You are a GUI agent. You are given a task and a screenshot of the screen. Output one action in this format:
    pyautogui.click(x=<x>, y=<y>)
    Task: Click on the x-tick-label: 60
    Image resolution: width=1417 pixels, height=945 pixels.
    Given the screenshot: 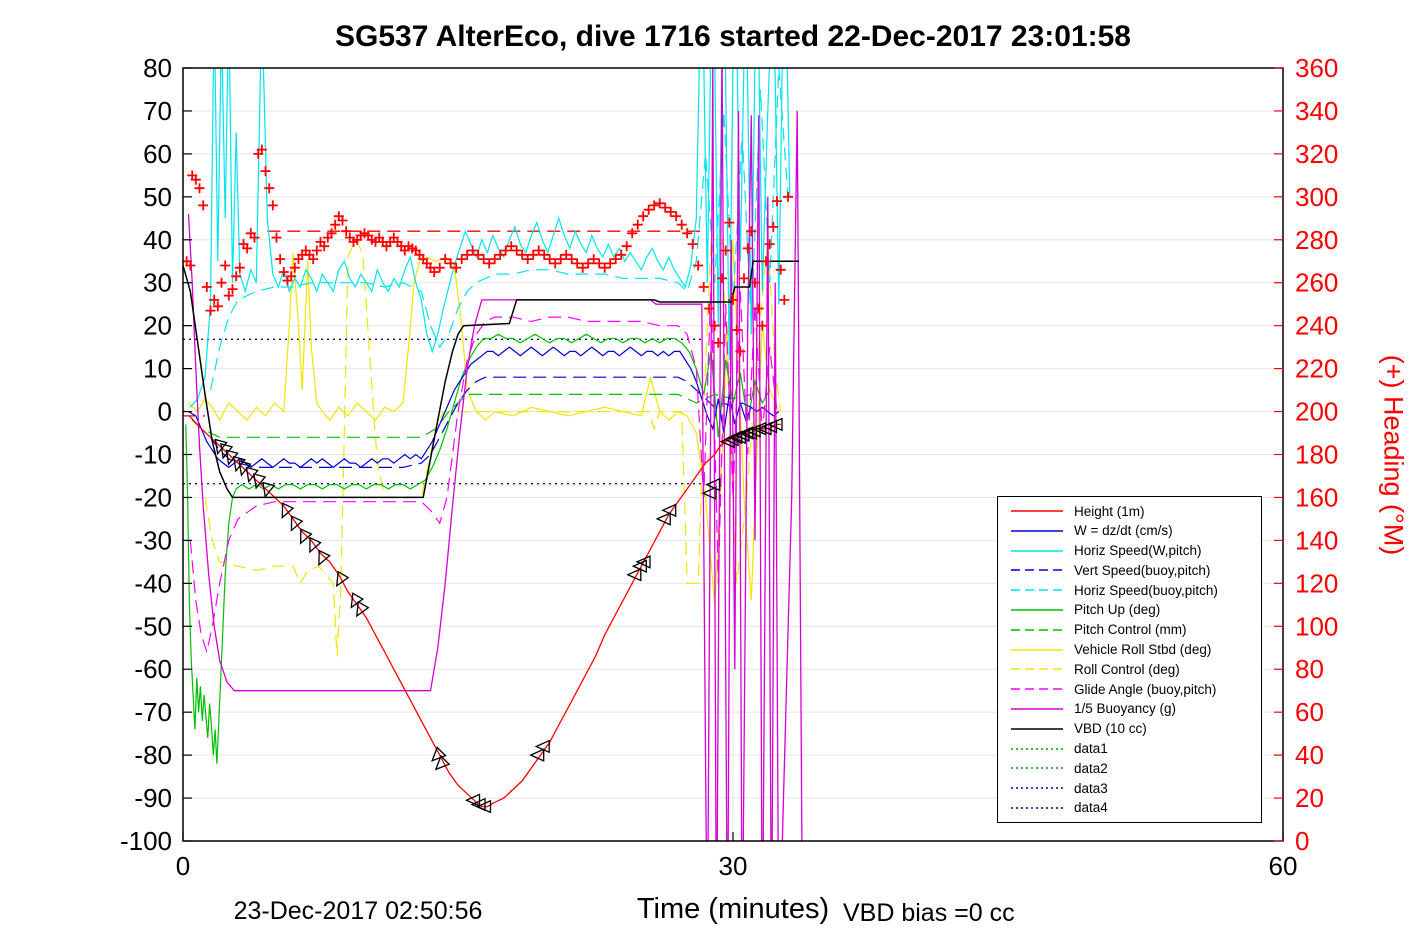 What is the action you would take?
    pyautogui.click(x=1283, y=866)
    